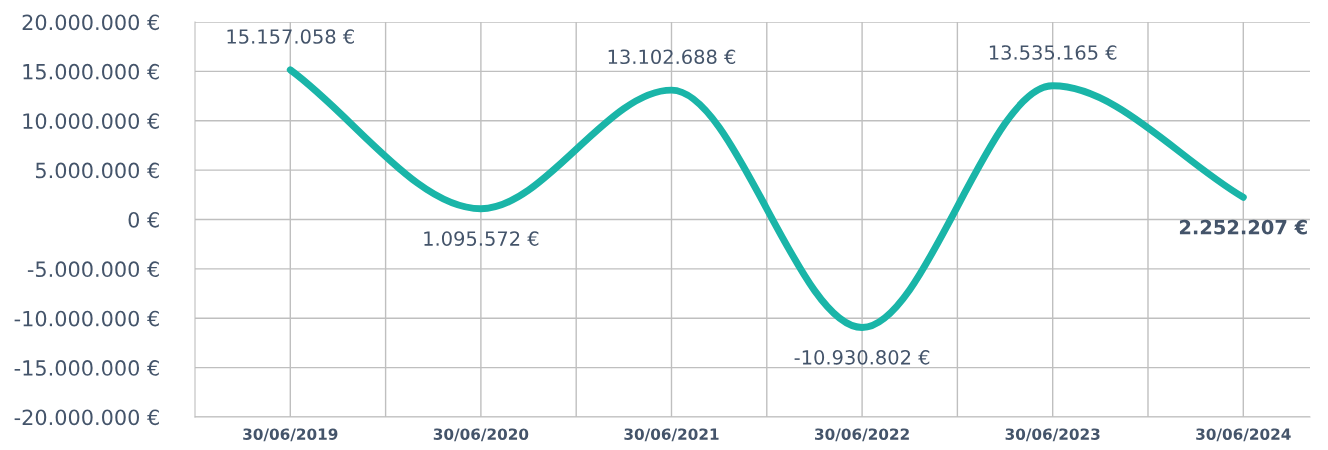  I want to click on y-tick-label: -15.000.000 €, so click(86, 368).